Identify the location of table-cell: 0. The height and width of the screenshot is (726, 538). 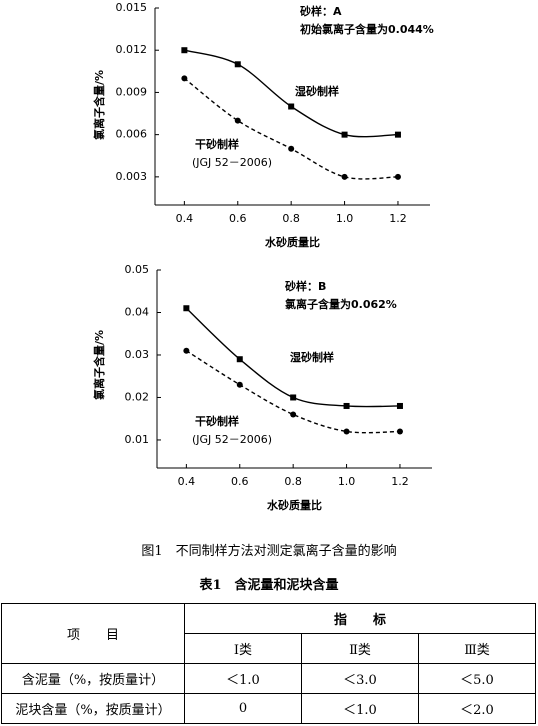
(243, 708).